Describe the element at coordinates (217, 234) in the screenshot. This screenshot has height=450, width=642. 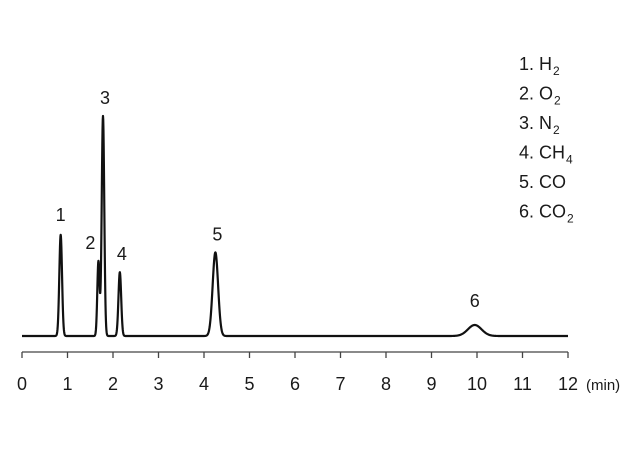
I see `peak-label: 5` at that location.